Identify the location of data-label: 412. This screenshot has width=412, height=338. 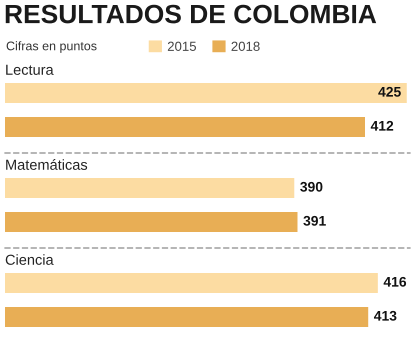
(382, 125).